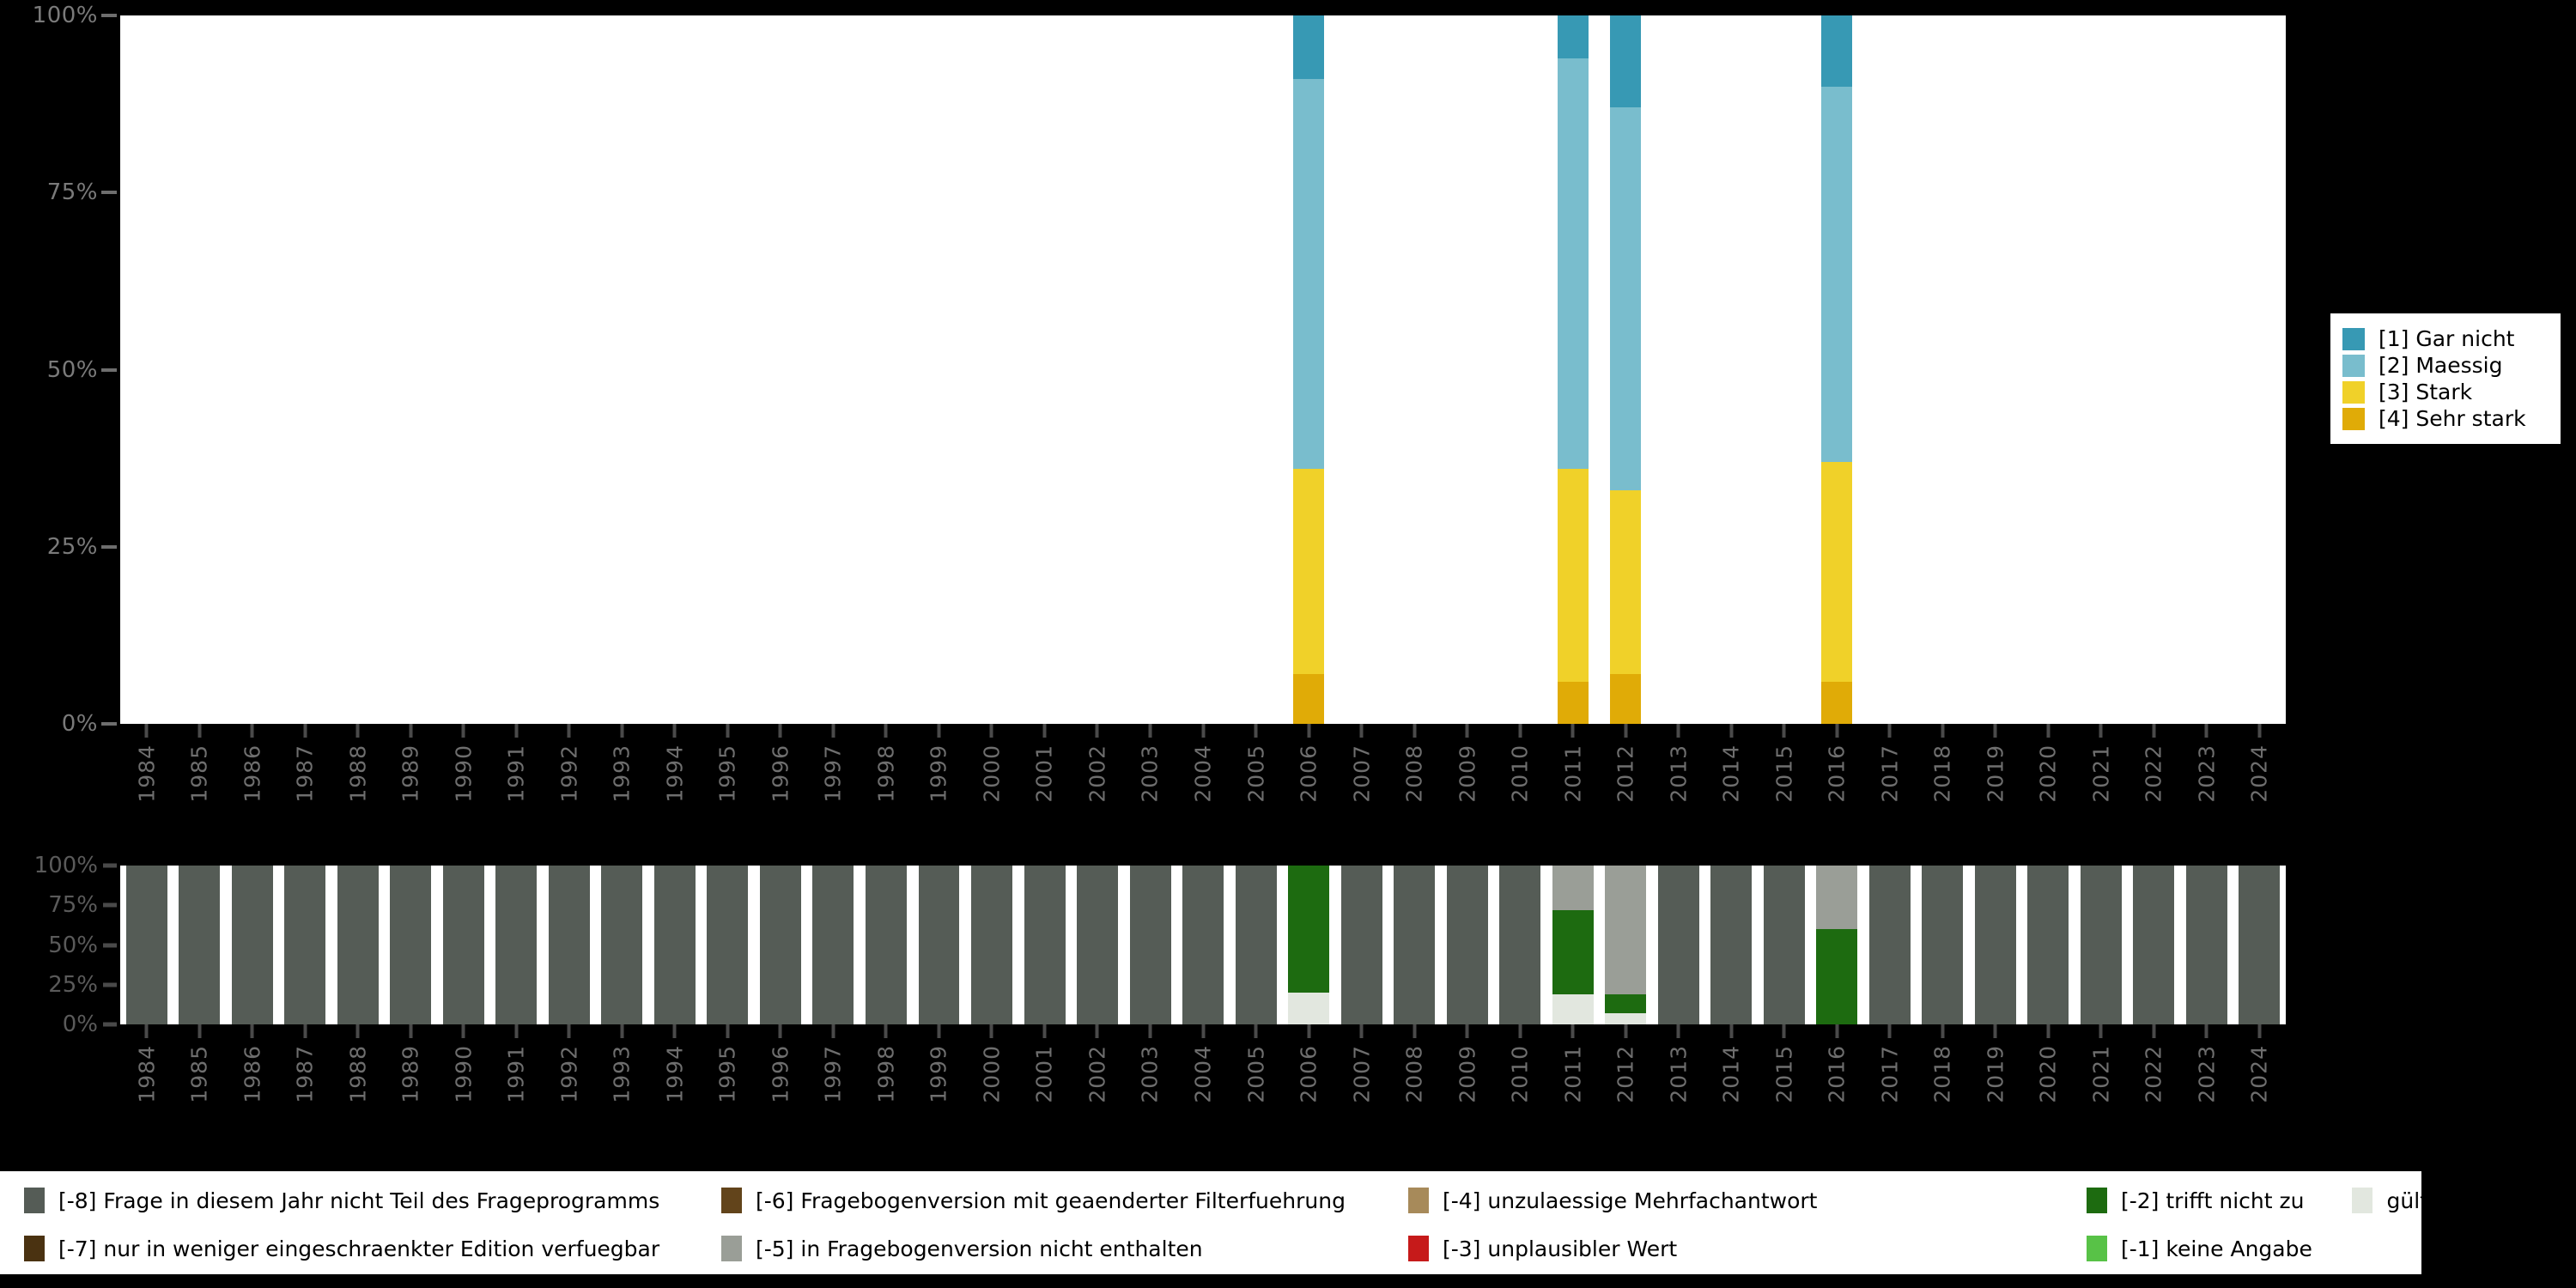 This screenshot has height=1288, width=2576. Describe the element at coordinates (1748, 1248) in the screenshot. I see `legend-item: [-3] unplausibler Wert` at that location.